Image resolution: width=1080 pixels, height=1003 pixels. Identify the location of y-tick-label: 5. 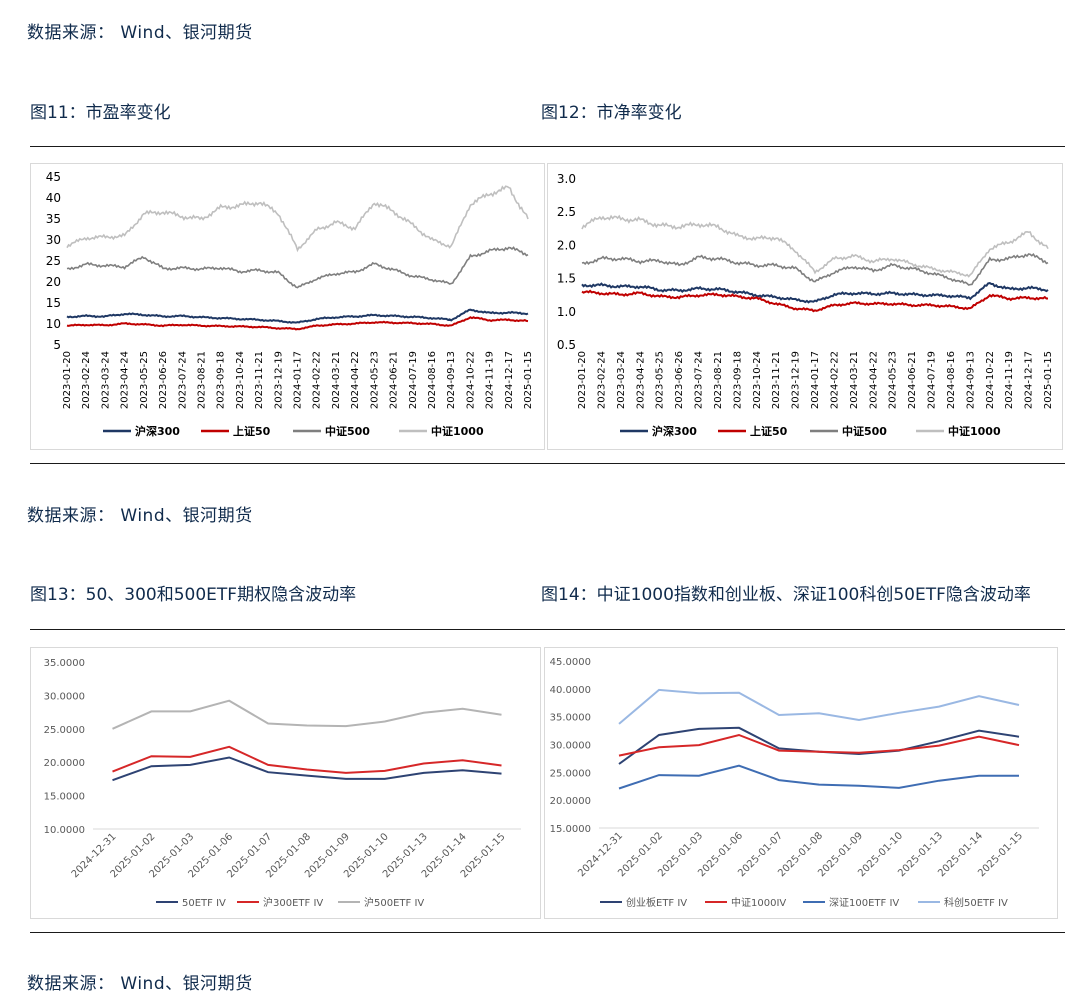
(57, 345).